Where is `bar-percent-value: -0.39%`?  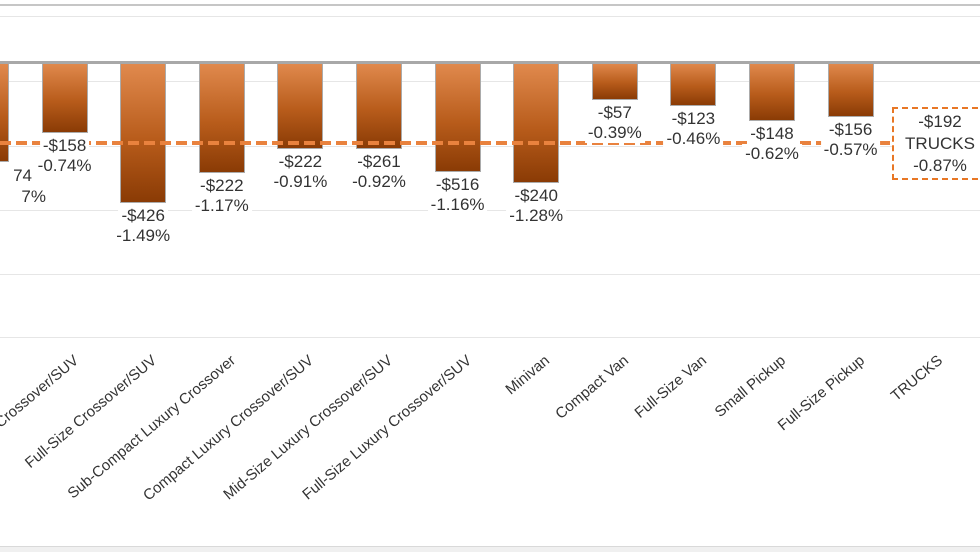
bar-percent-value: -0.39% is located at coordinates (614, 133).